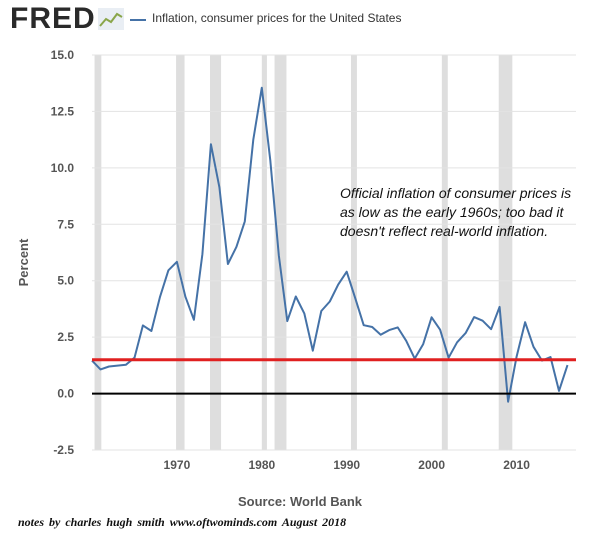 The height and width of the screenshot is (543, 600). I want to click on y-tick-label: 7.5, so click(65, 224).